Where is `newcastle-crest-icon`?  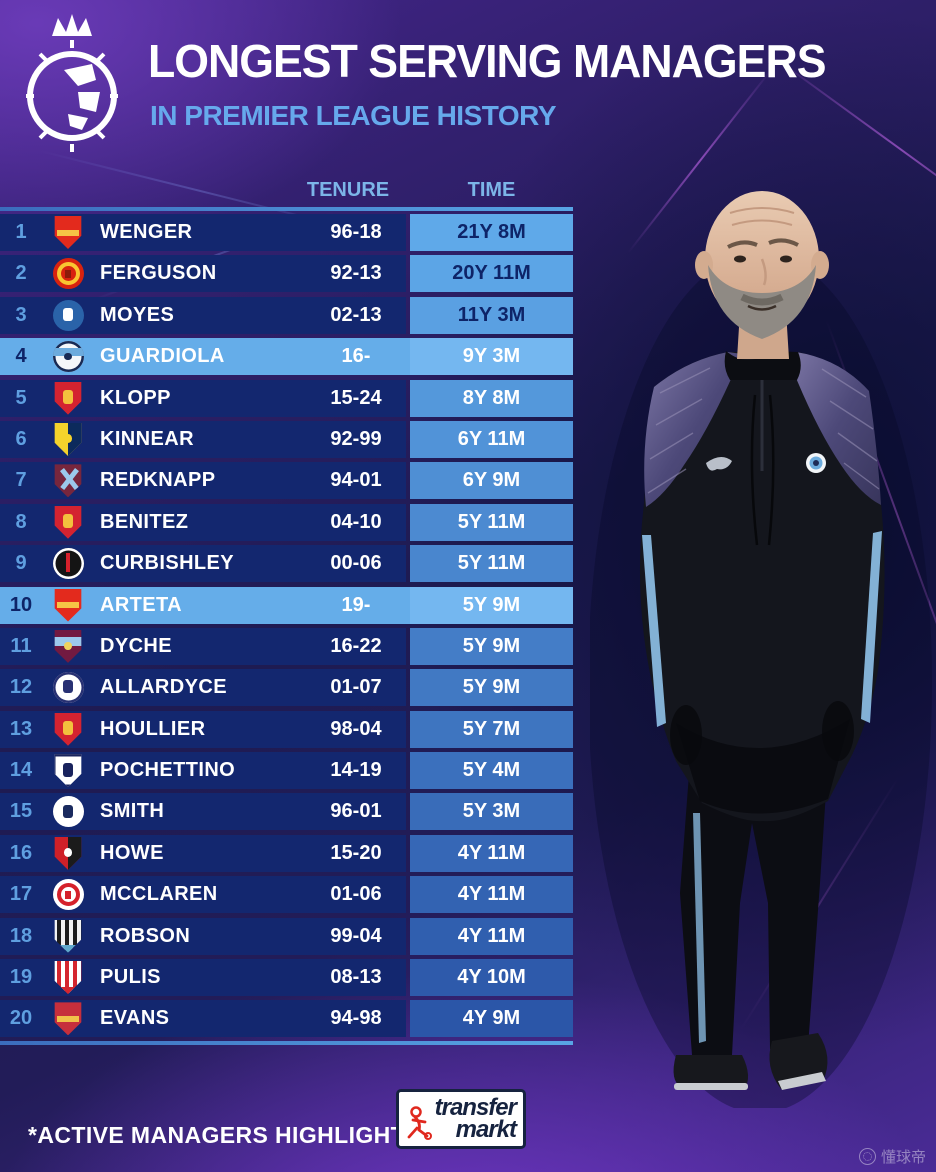 newcastle-crest-icon is located at coordinates (68, 936).